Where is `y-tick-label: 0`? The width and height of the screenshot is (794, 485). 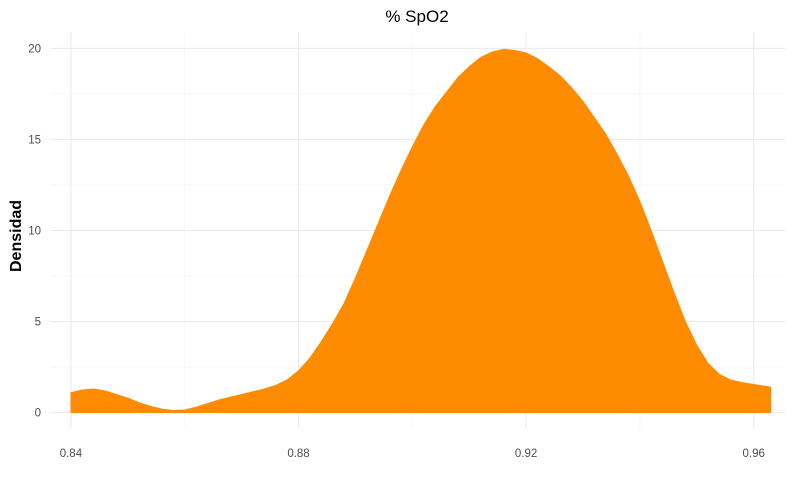 y-tick-label: 0 is located at coordinates (38, 414).